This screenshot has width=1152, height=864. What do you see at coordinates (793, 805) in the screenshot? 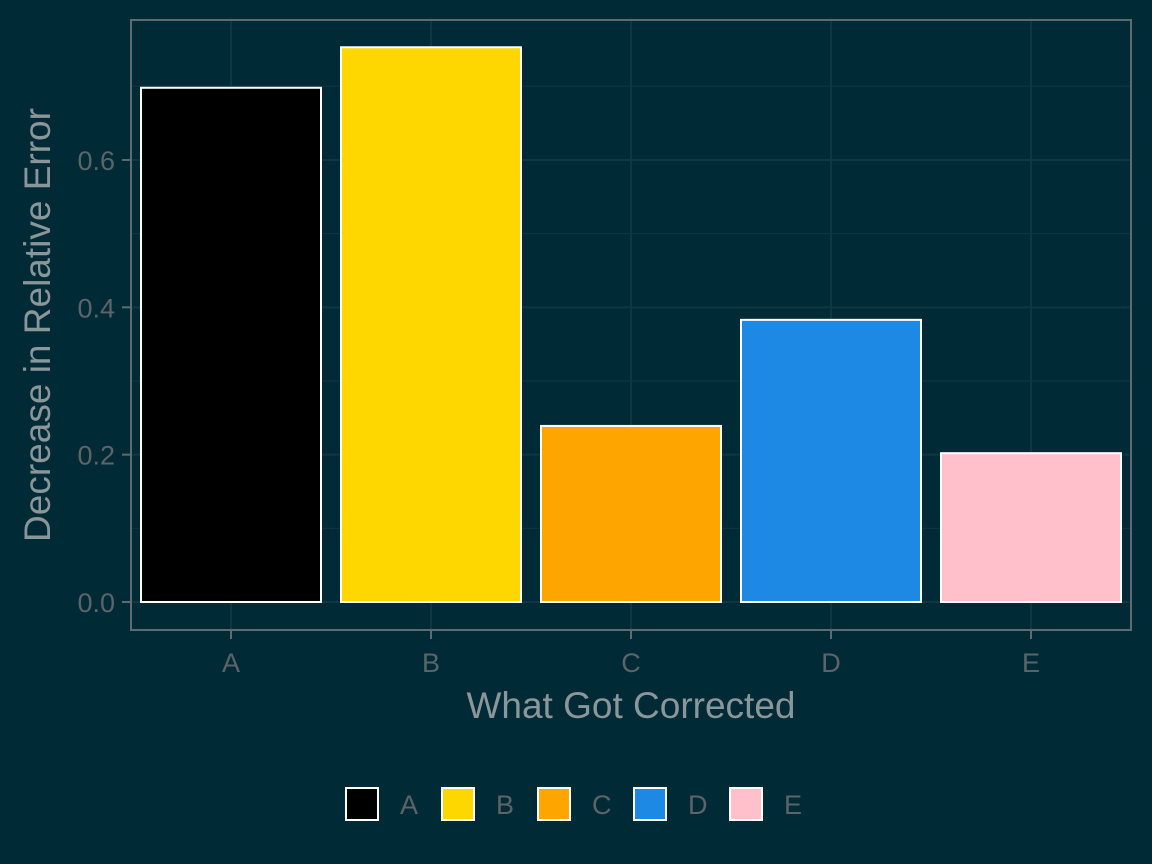
I see `legend-label: E` at bounding box center [793, 805].